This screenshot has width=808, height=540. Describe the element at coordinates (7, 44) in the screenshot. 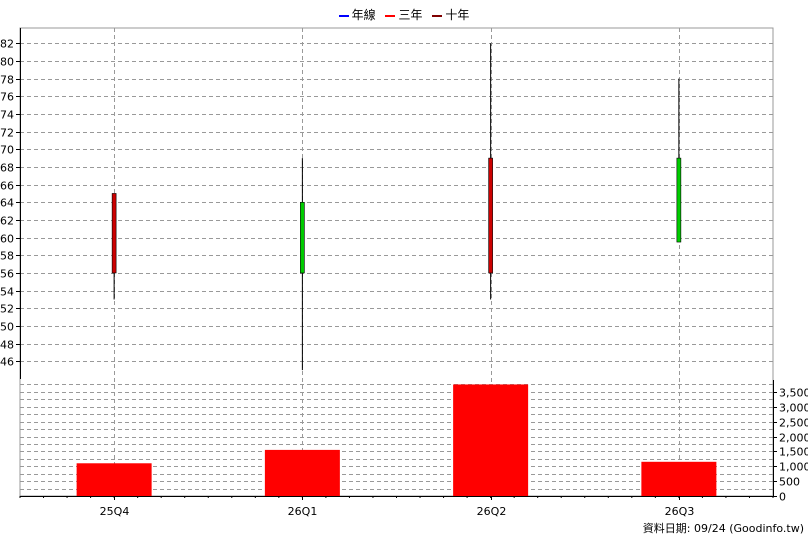

I see `price-tick-label: 82` at that location.